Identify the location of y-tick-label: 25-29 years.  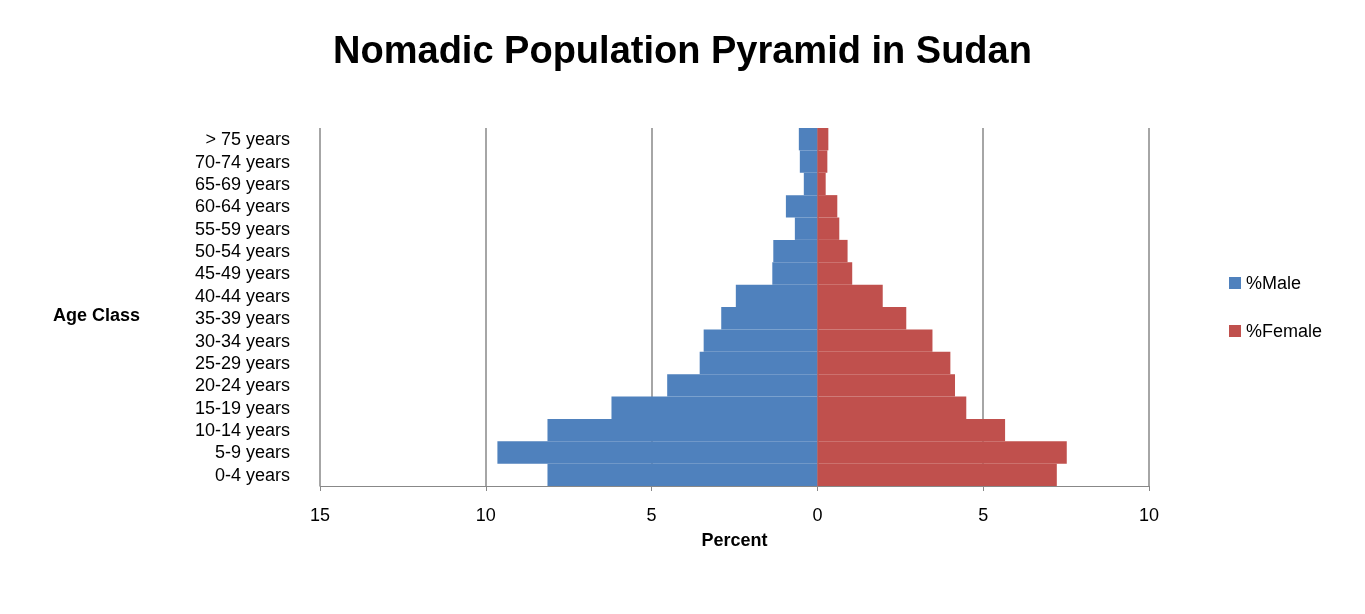
(242, 362).